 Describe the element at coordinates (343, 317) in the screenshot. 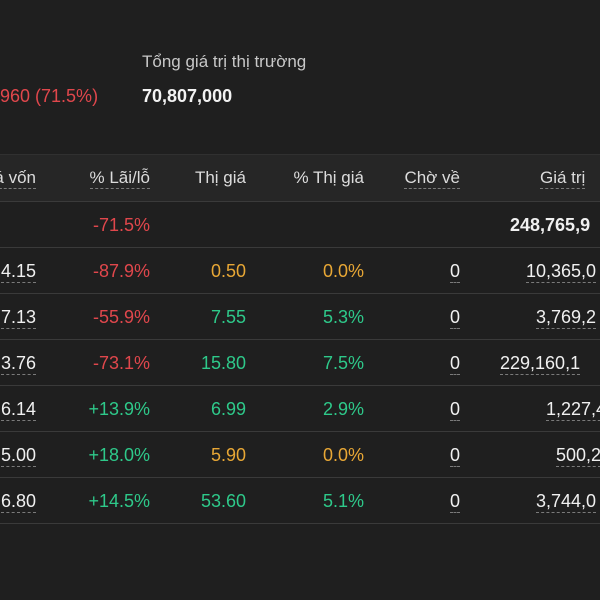

I see `cell-price-pct: 5.3%` at that location.